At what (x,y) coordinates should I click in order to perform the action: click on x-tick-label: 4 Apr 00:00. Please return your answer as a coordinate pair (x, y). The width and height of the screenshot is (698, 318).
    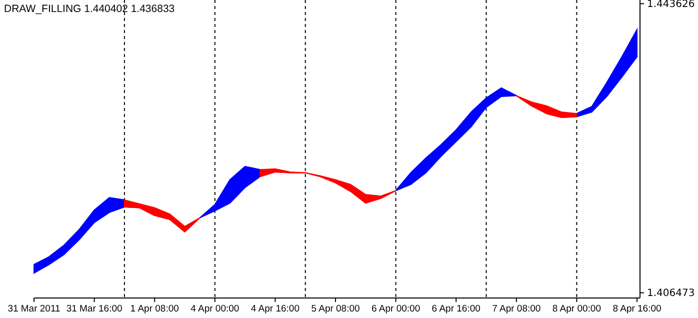
    Looking at the image, I should click on (215, 309).